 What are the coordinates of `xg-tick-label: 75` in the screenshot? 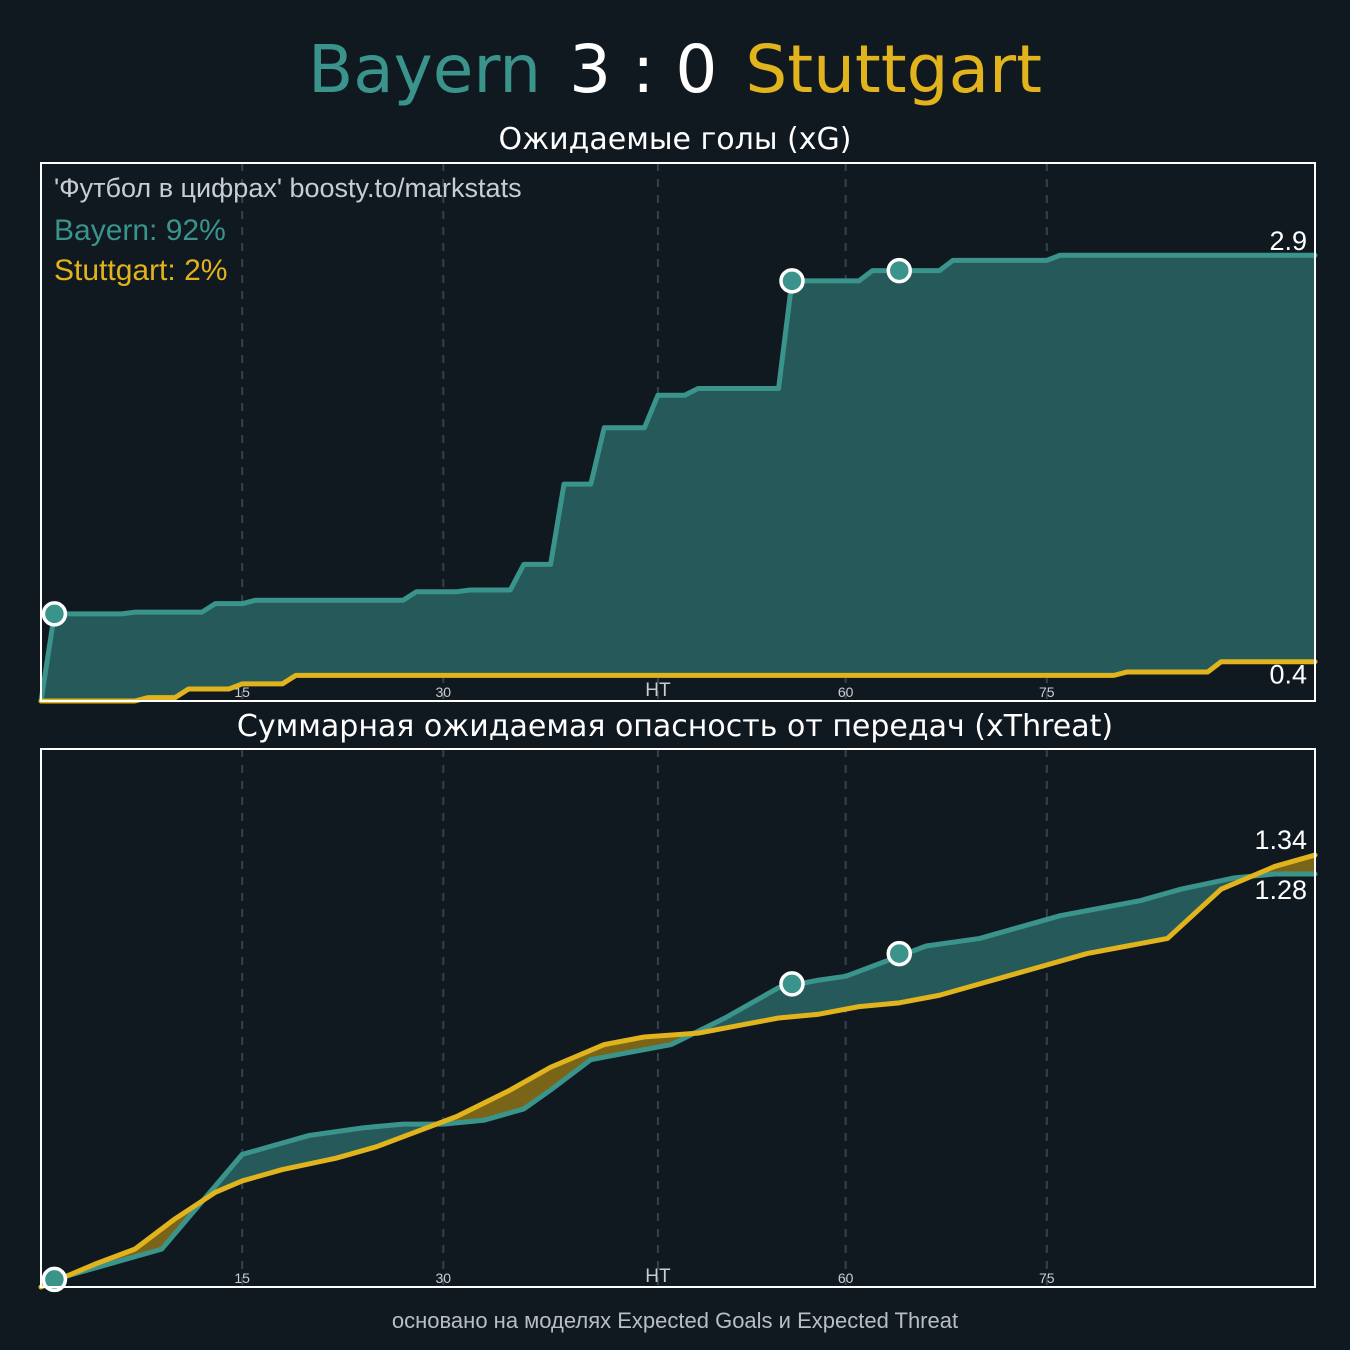 It's located at (1047, 692).